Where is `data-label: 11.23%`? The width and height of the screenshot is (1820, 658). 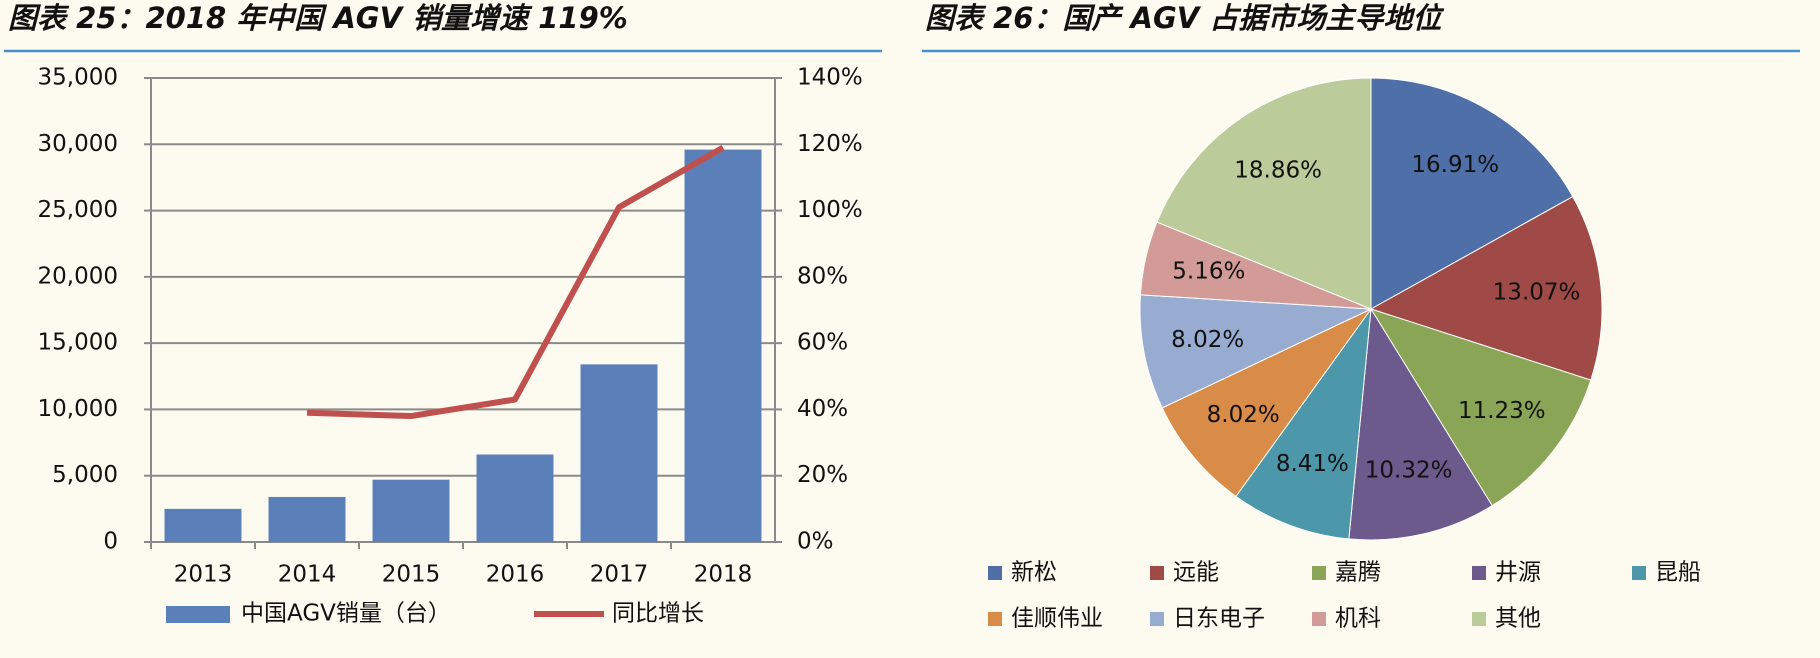
data-label: 11.23% is located at coordinates (1502, 411).